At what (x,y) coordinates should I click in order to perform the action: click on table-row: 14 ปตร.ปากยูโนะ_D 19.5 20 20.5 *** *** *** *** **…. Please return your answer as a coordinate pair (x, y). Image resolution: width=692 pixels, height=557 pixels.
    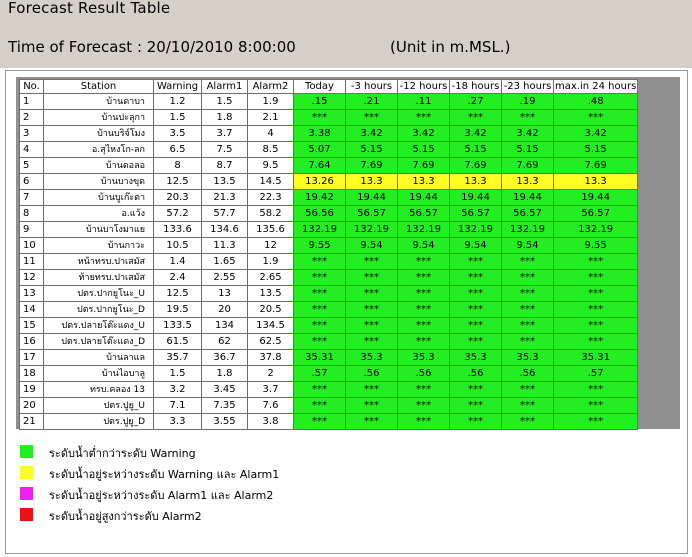
    Looking at the image, I should click on (329, 309).